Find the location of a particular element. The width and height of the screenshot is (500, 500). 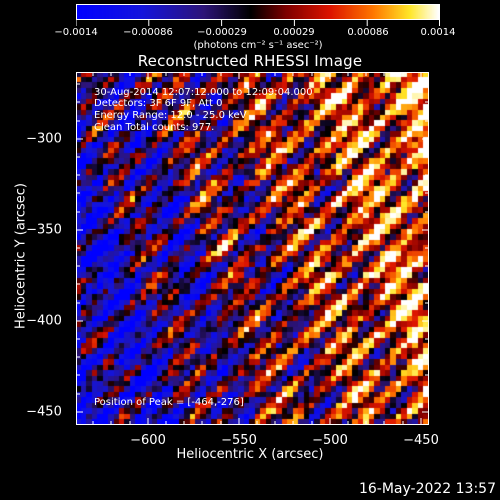

y-tick-label: −400 is located at coordinates (44, 321).